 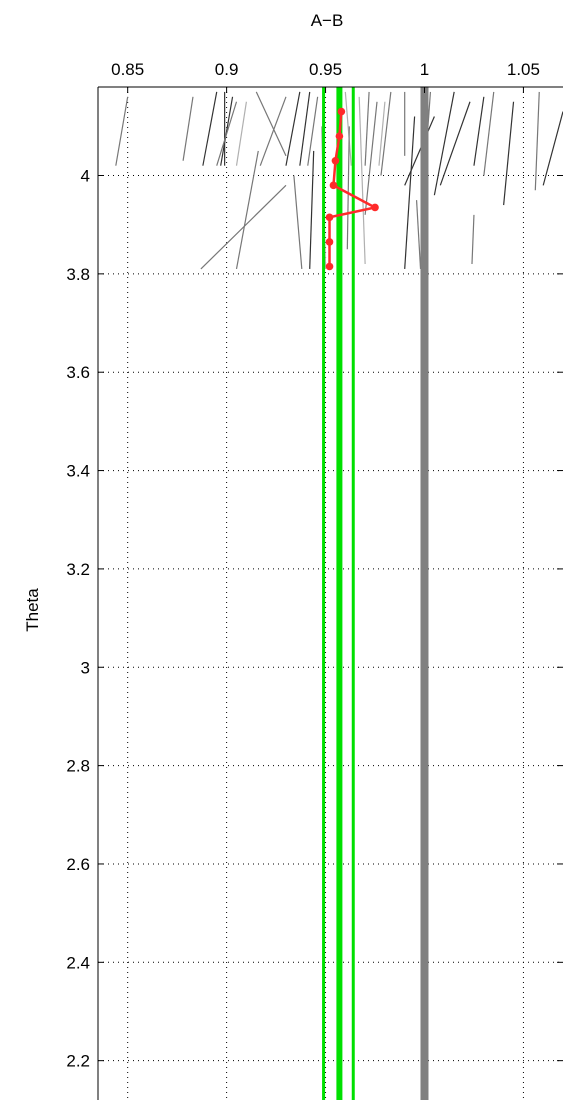 What do you see at coordinates (78, 372) in the screenshot?
I see `y-tick-label: 3.6` at bounding box center [78, 372].